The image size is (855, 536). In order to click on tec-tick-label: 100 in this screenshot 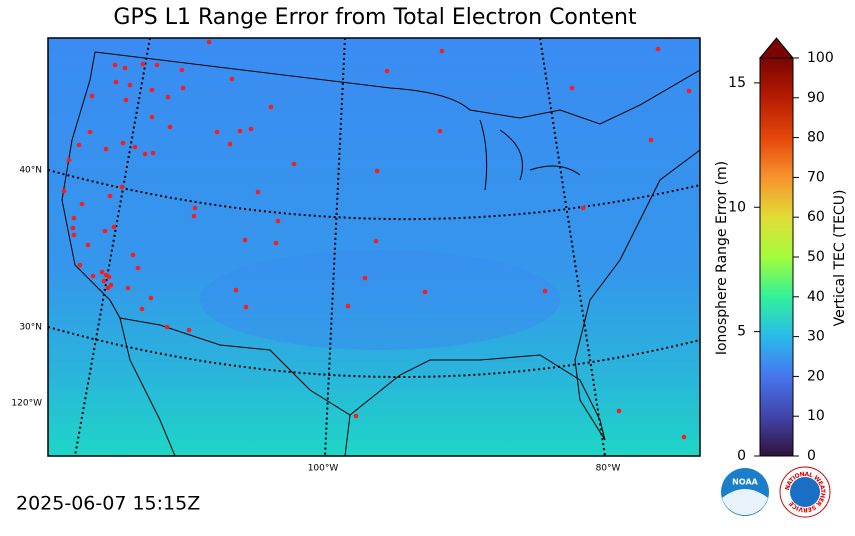, I will do `click(820, 58)`.